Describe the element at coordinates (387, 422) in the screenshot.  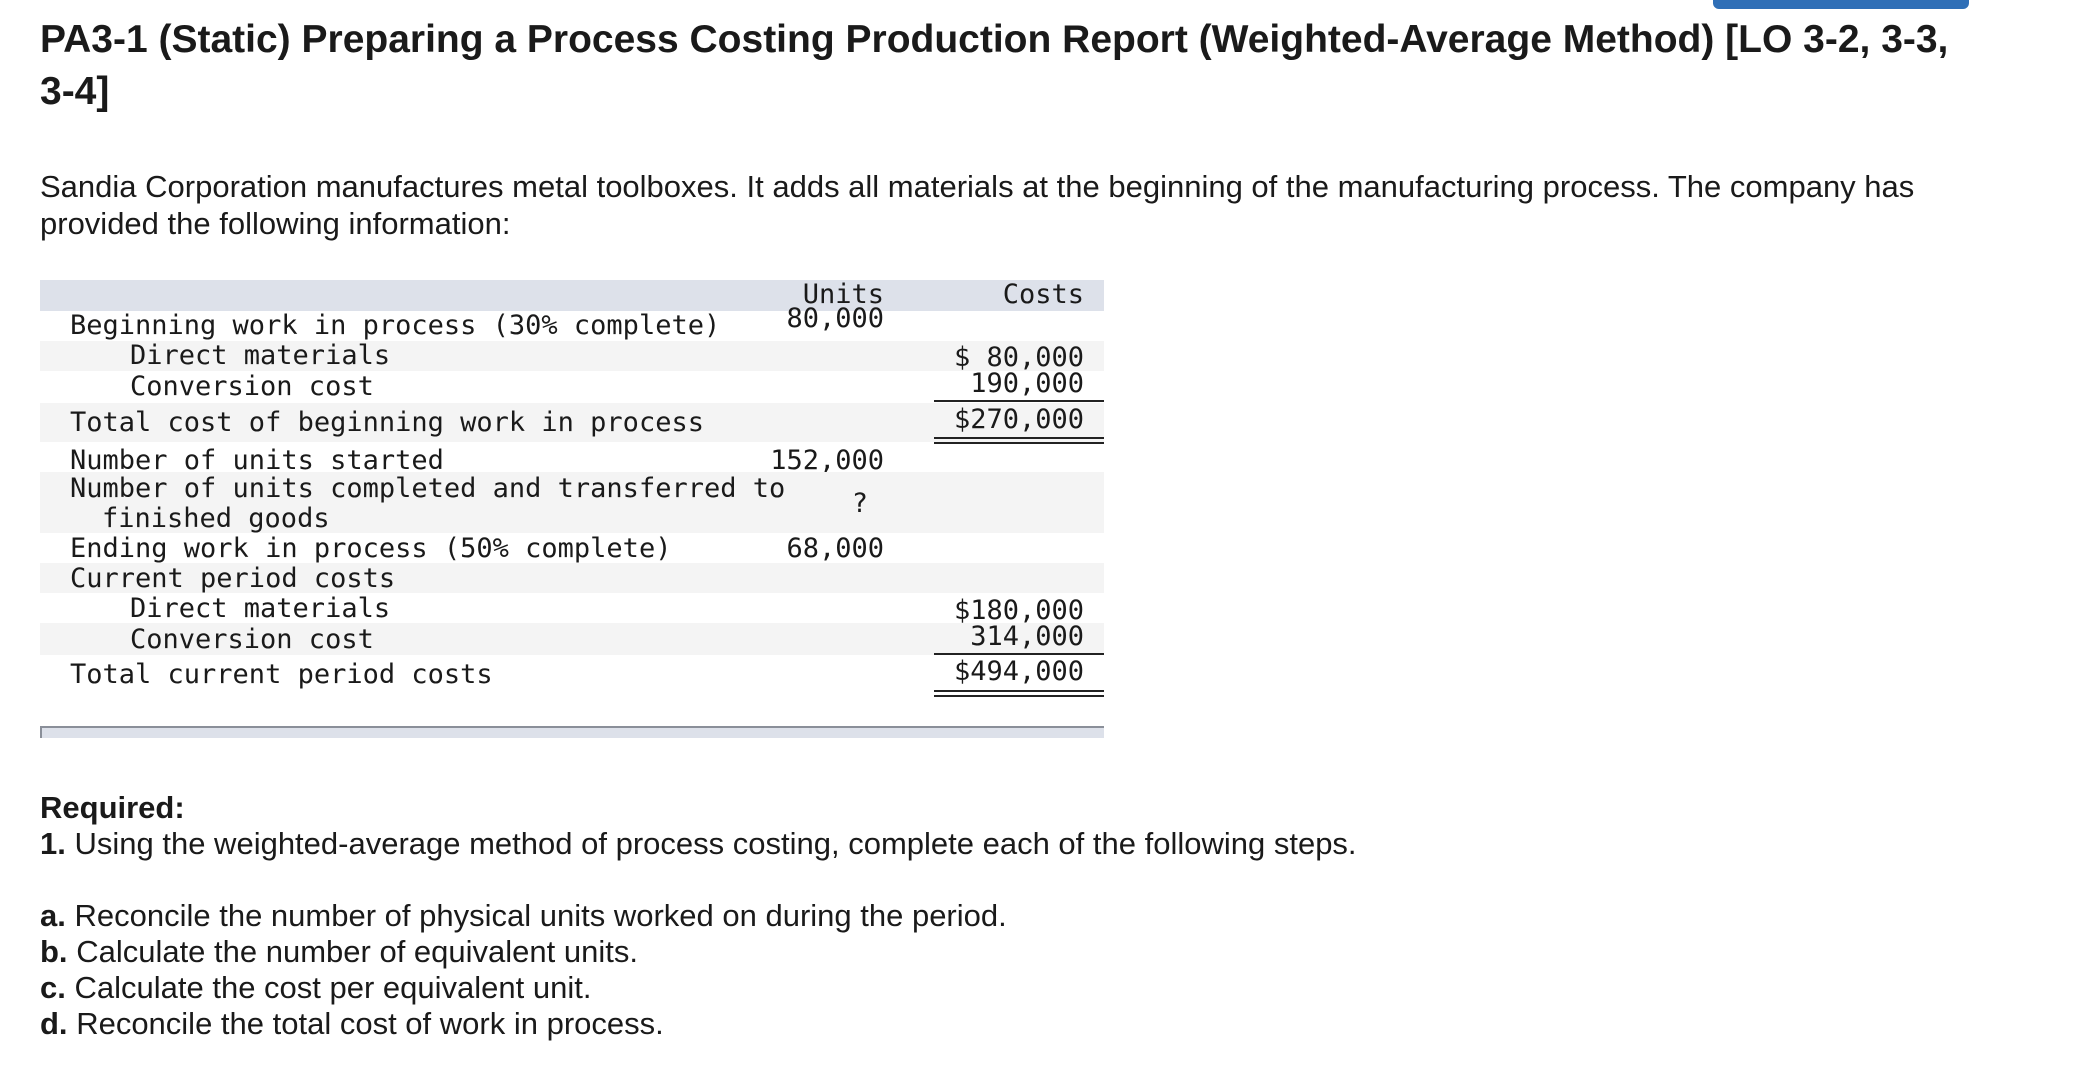
I see `row-label: Total cost of beginning work in process` at that location.